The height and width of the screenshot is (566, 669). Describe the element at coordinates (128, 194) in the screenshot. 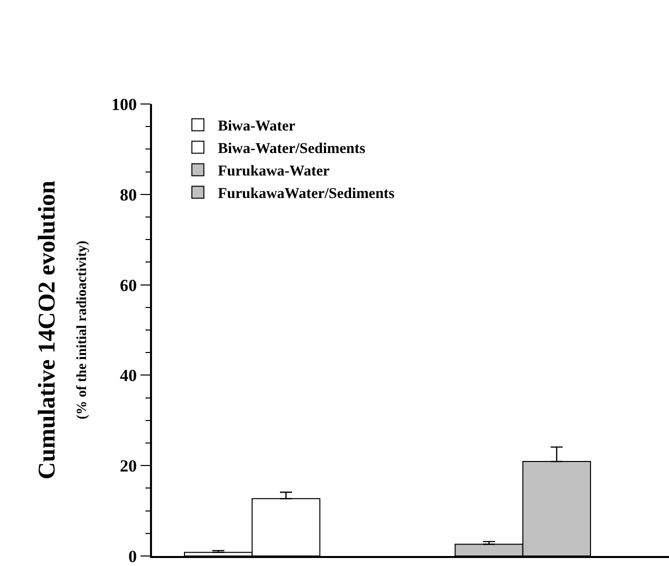

I see `y-tick-label: 80` at that location.